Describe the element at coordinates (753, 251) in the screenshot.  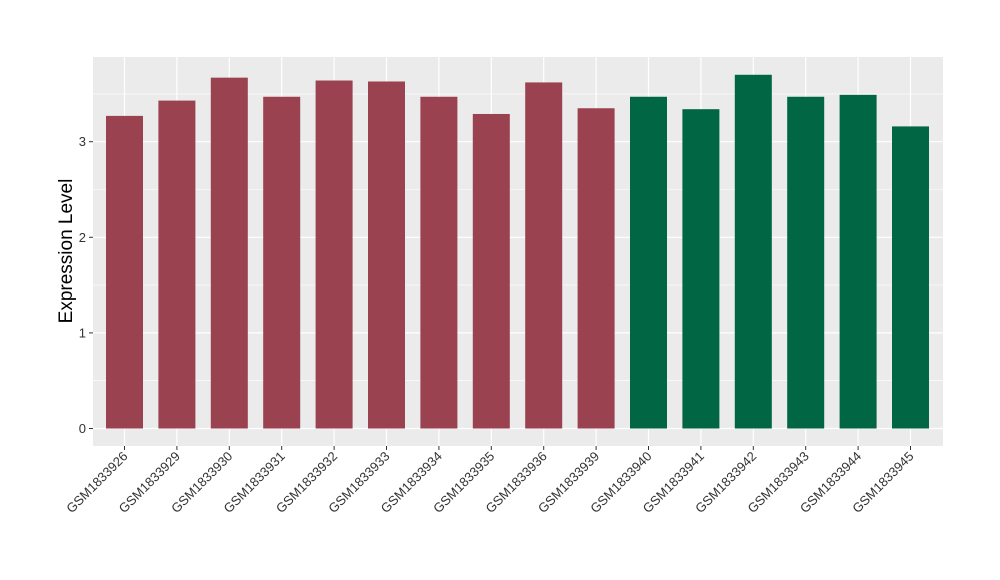
I see `bar-GSM1833942` at that location.